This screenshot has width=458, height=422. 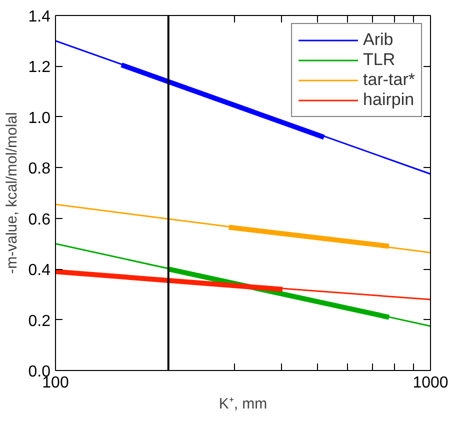 I want to click on legend-label: TLR, so click(x=379, y=60).